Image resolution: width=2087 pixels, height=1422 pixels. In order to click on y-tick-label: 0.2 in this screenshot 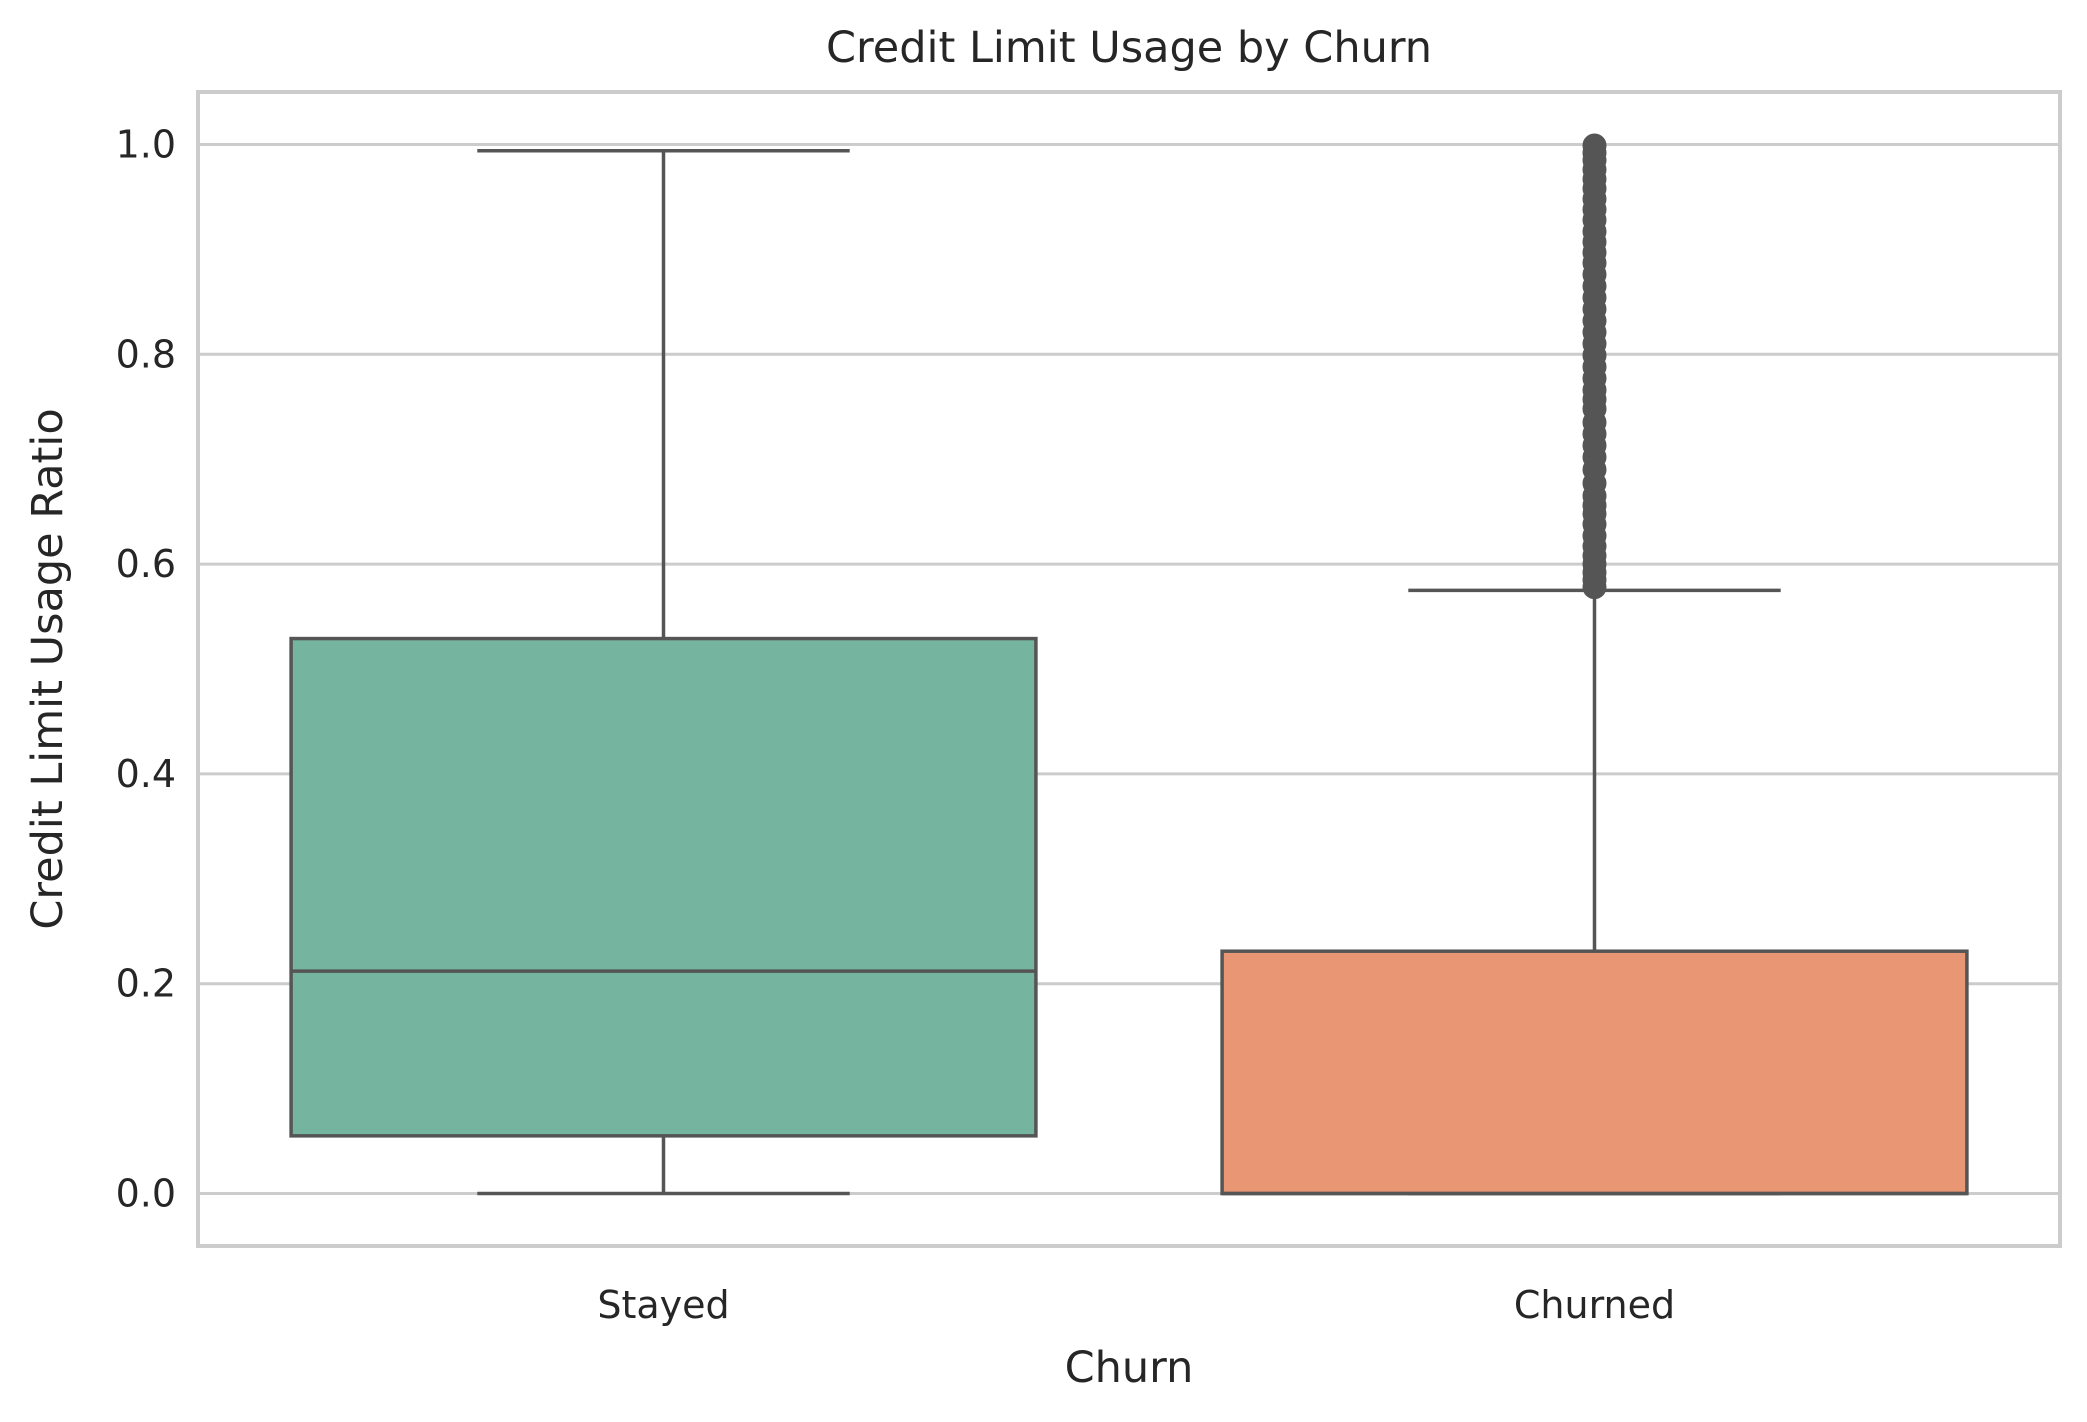, I will do `click(146, 984)`.